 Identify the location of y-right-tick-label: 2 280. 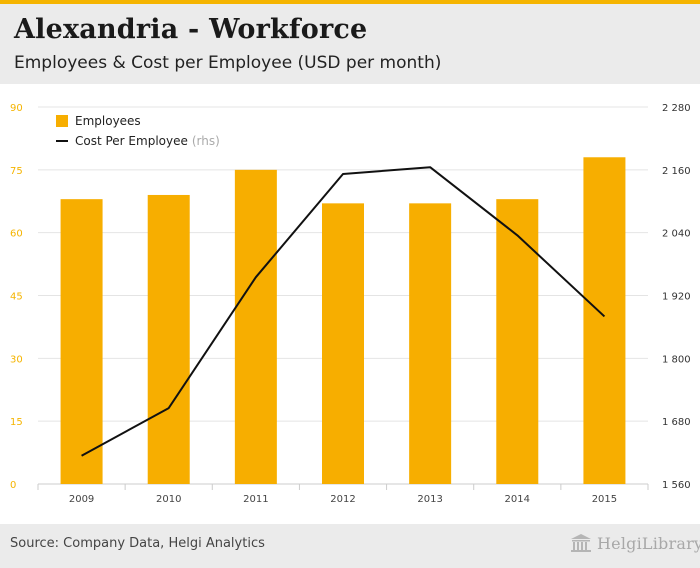
(676, 108).